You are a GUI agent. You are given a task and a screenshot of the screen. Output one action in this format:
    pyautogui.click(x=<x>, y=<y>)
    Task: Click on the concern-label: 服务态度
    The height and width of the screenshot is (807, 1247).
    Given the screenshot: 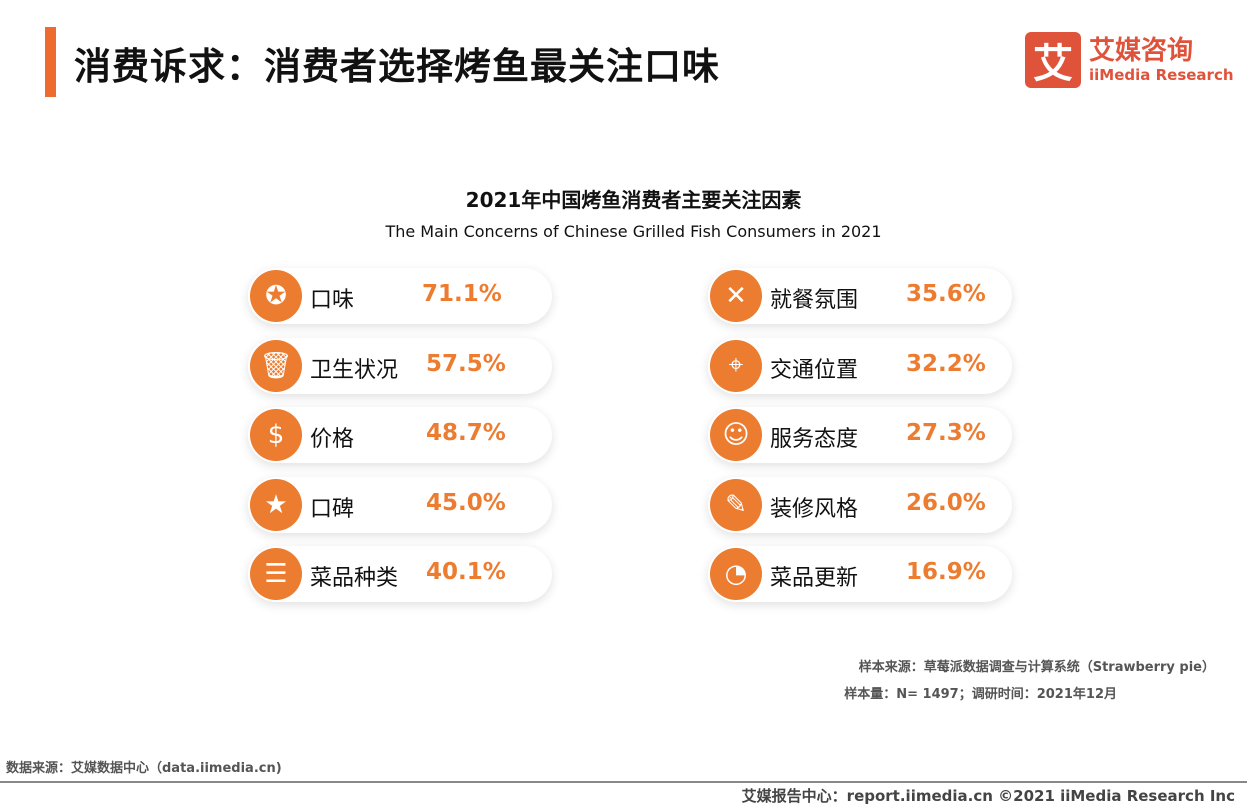 What is the action you would take?
    pyautogui.click(x=814, y=439)
    